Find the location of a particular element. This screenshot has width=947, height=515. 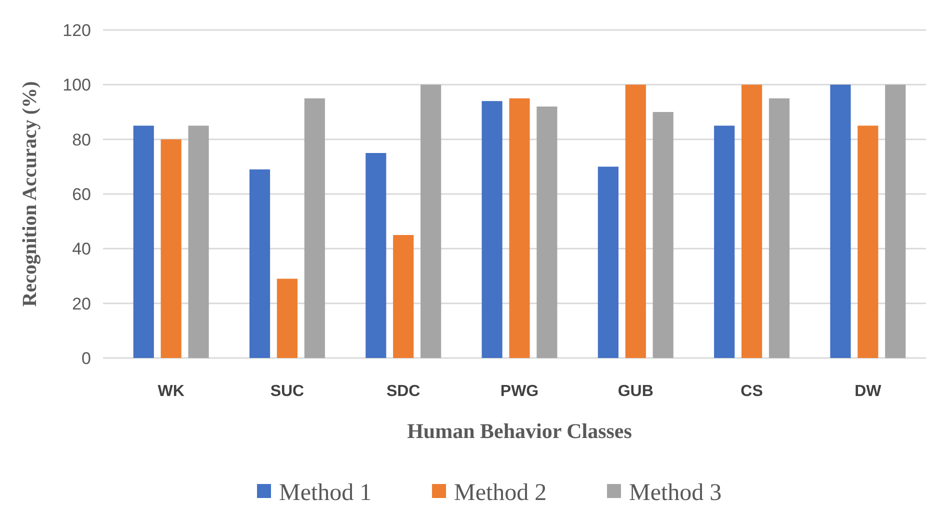

x-tick-label: SUC is located at coordinates (287, 391).